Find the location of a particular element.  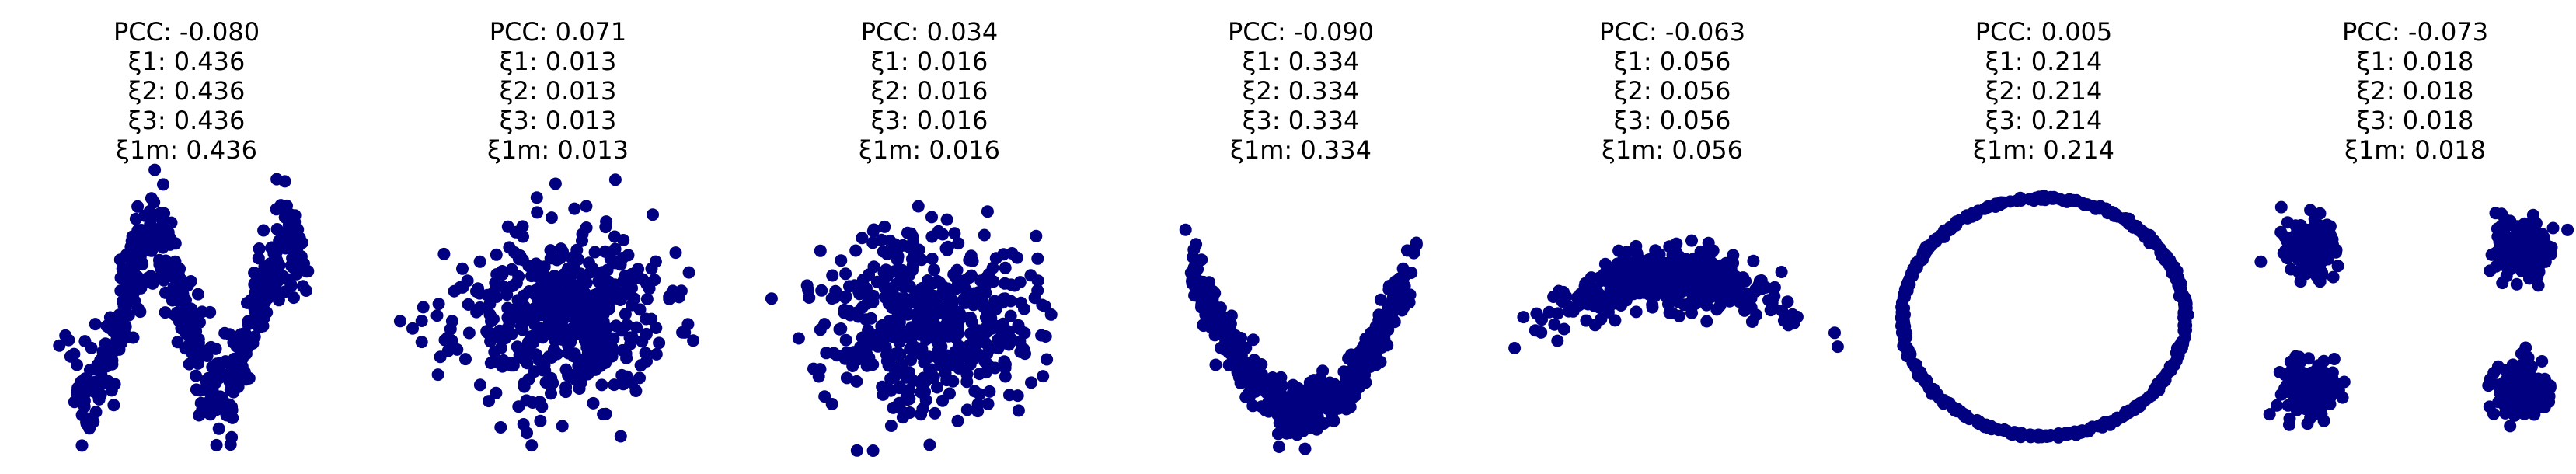

title-xi1m: ξ1m: 0.214 is located at coordinates (2044, 150).